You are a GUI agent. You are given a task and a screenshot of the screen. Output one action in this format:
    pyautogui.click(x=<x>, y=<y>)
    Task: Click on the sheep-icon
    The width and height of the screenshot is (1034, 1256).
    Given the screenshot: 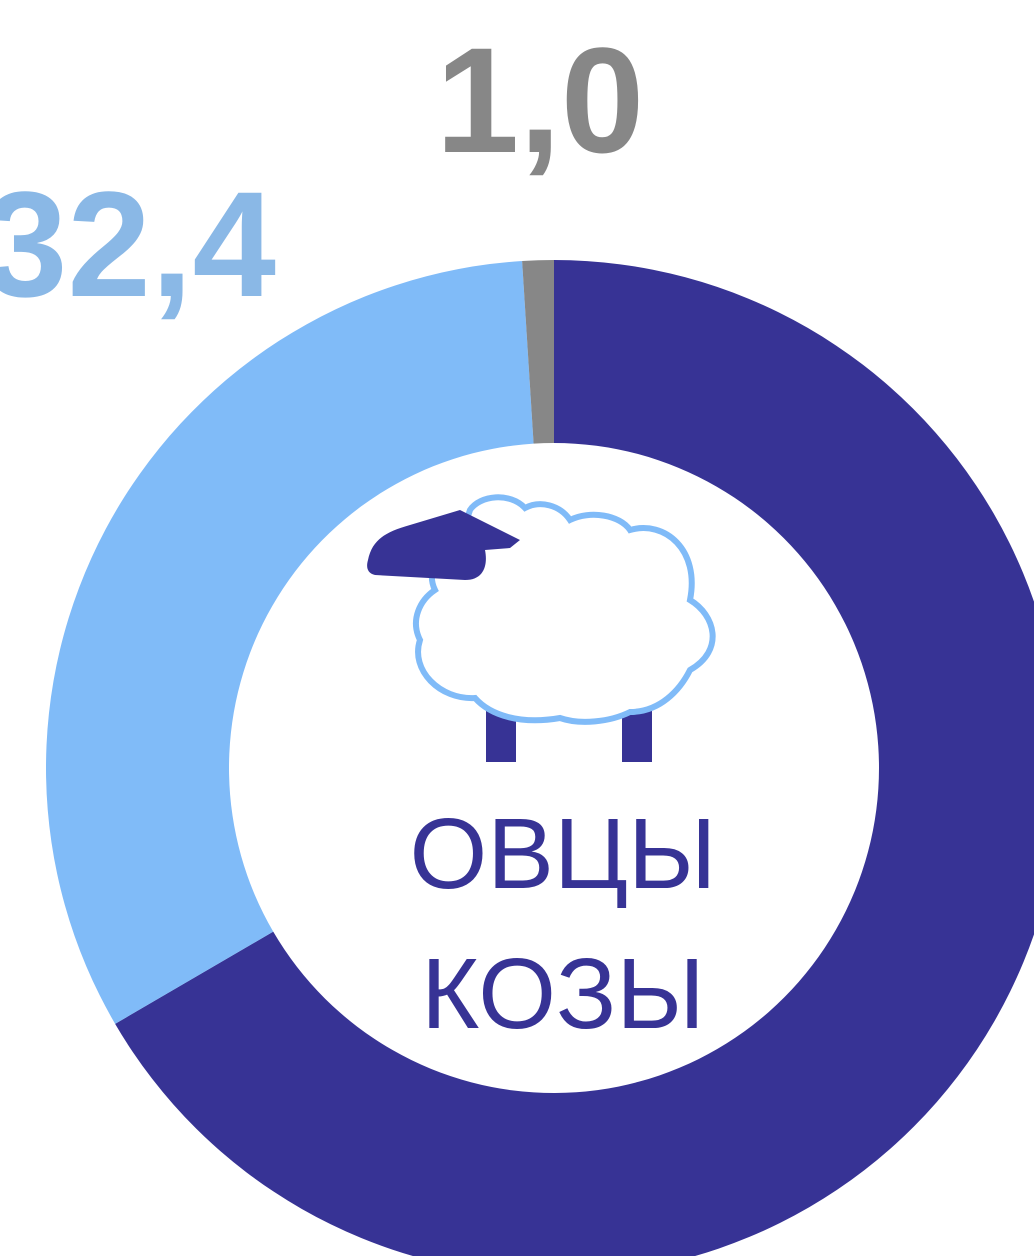 What is the action you would take?
    pyautogui.click(x=541, y=628)
    